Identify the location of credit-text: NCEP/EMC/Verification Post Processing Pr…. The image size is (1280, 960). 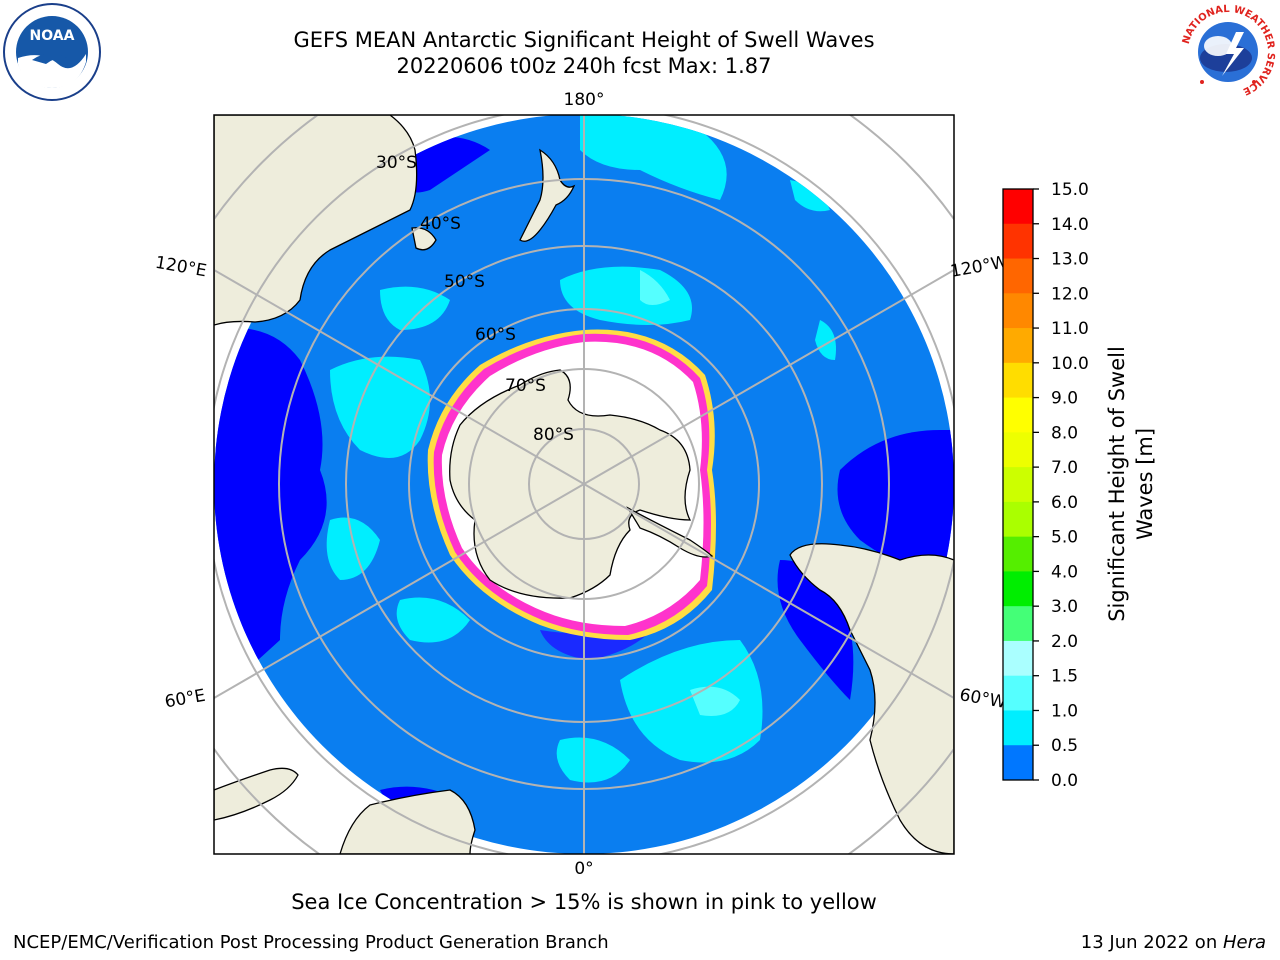
(311, 942).